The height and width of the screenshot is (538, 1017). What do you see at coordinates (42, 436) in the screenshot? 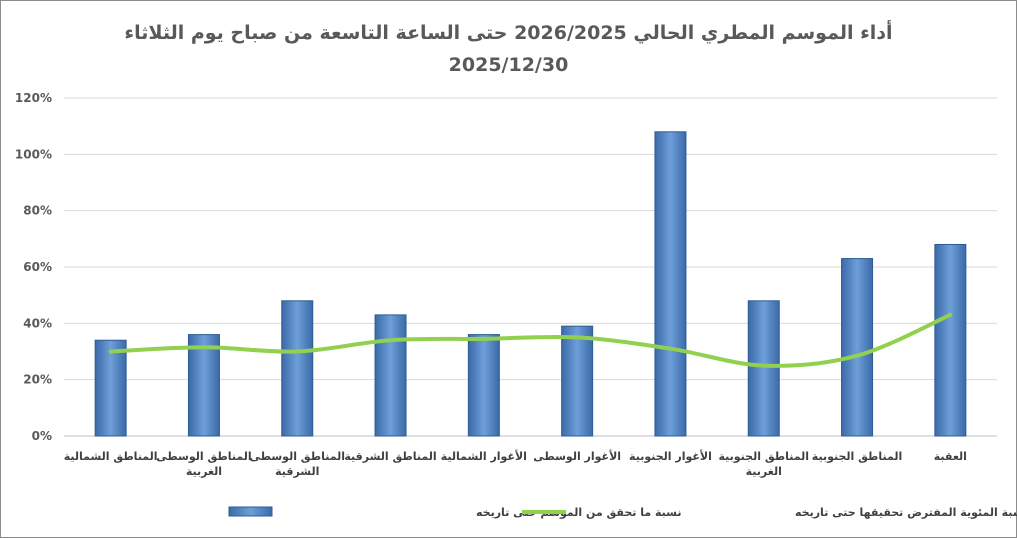
I see `y-tick-label: 0%` at bounding box center [42, 436].